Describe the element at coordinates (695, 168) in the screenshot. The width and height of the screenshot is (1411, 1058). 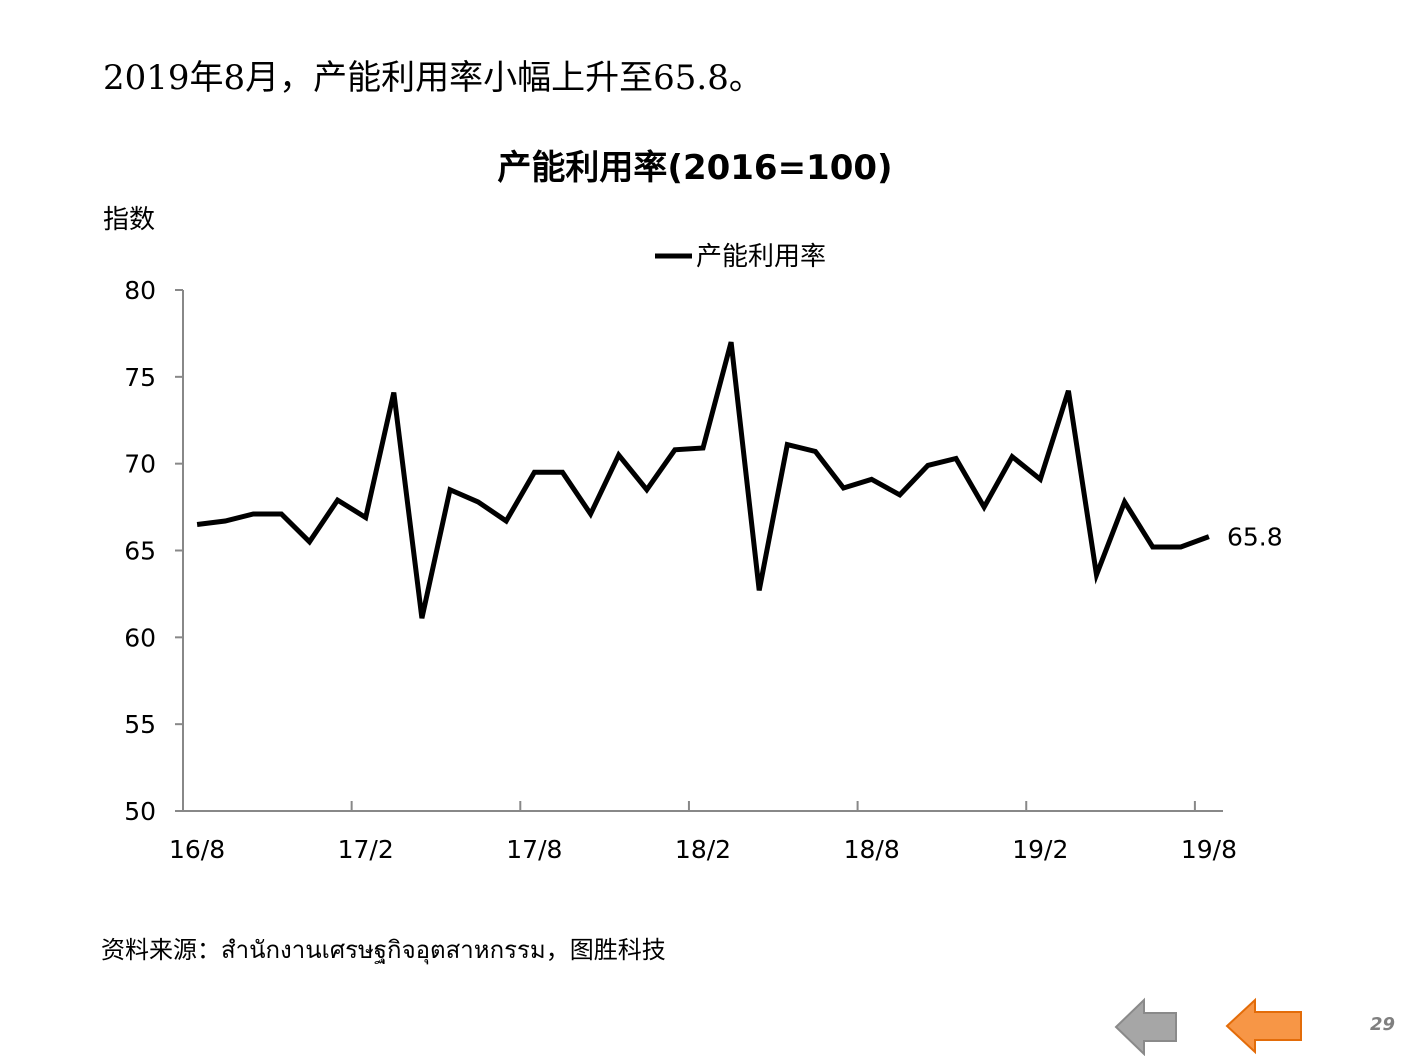
I see `chart-title: 产能利用率(2016=100)` at that location.